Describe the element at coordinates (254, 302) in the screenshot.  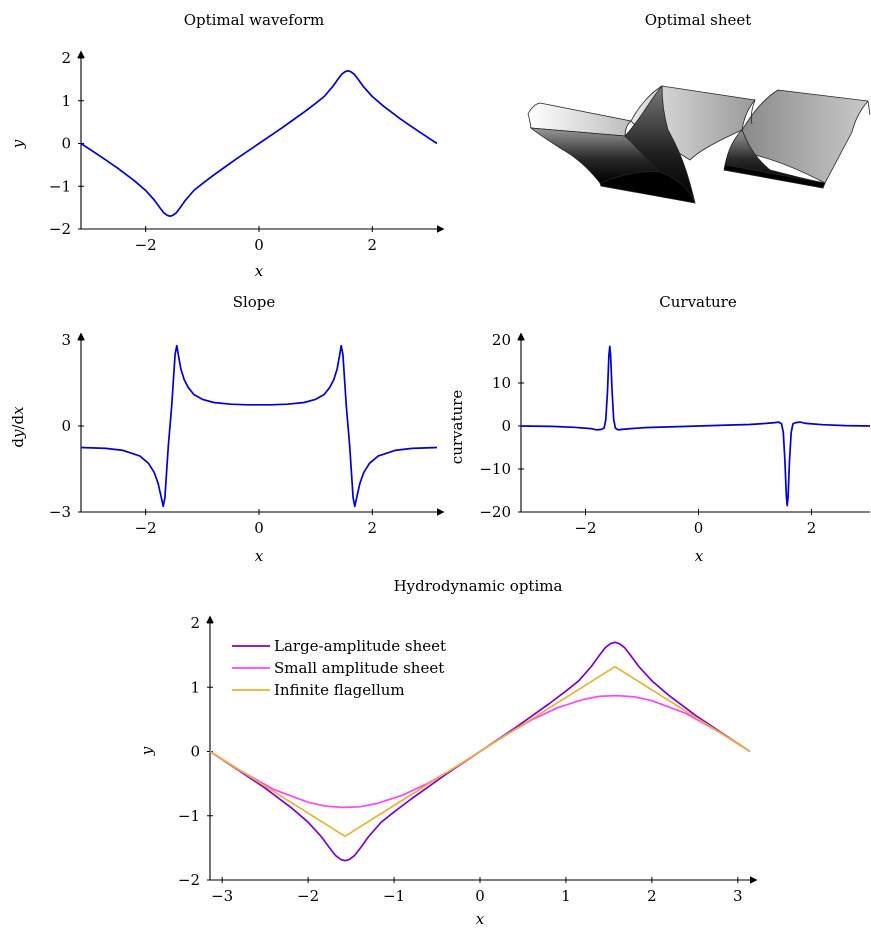
I see `slope-title: Slope` at that location.